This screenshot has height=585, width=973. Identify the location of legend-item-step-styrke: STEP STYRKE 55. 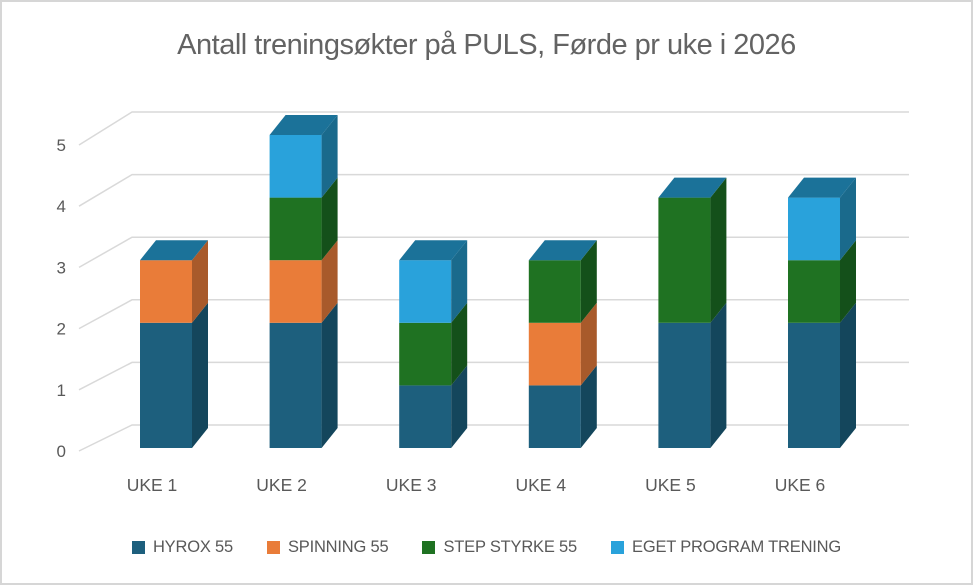
(499, 547).